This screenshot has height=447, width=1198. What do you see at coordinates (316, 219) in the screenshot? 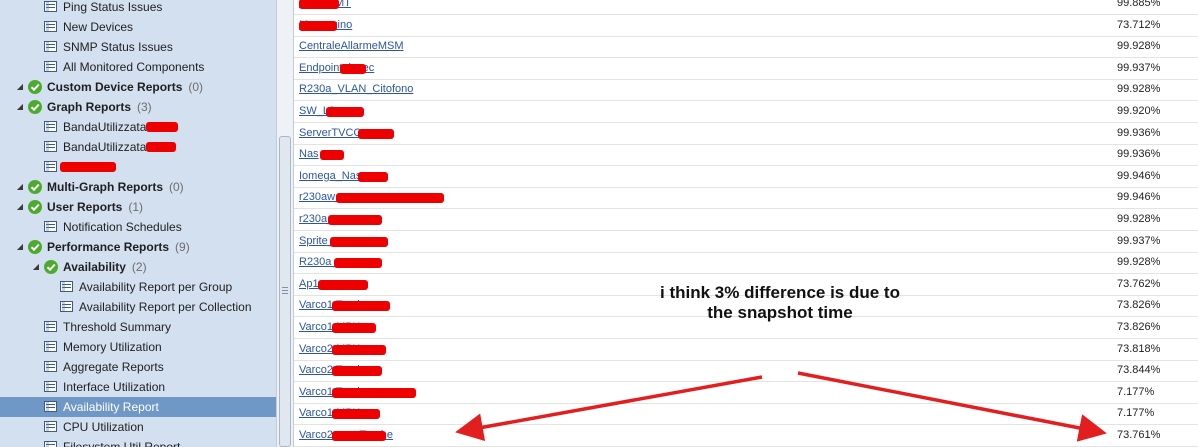
I see `device-link: r230a_` at bounding box center [316, 219].